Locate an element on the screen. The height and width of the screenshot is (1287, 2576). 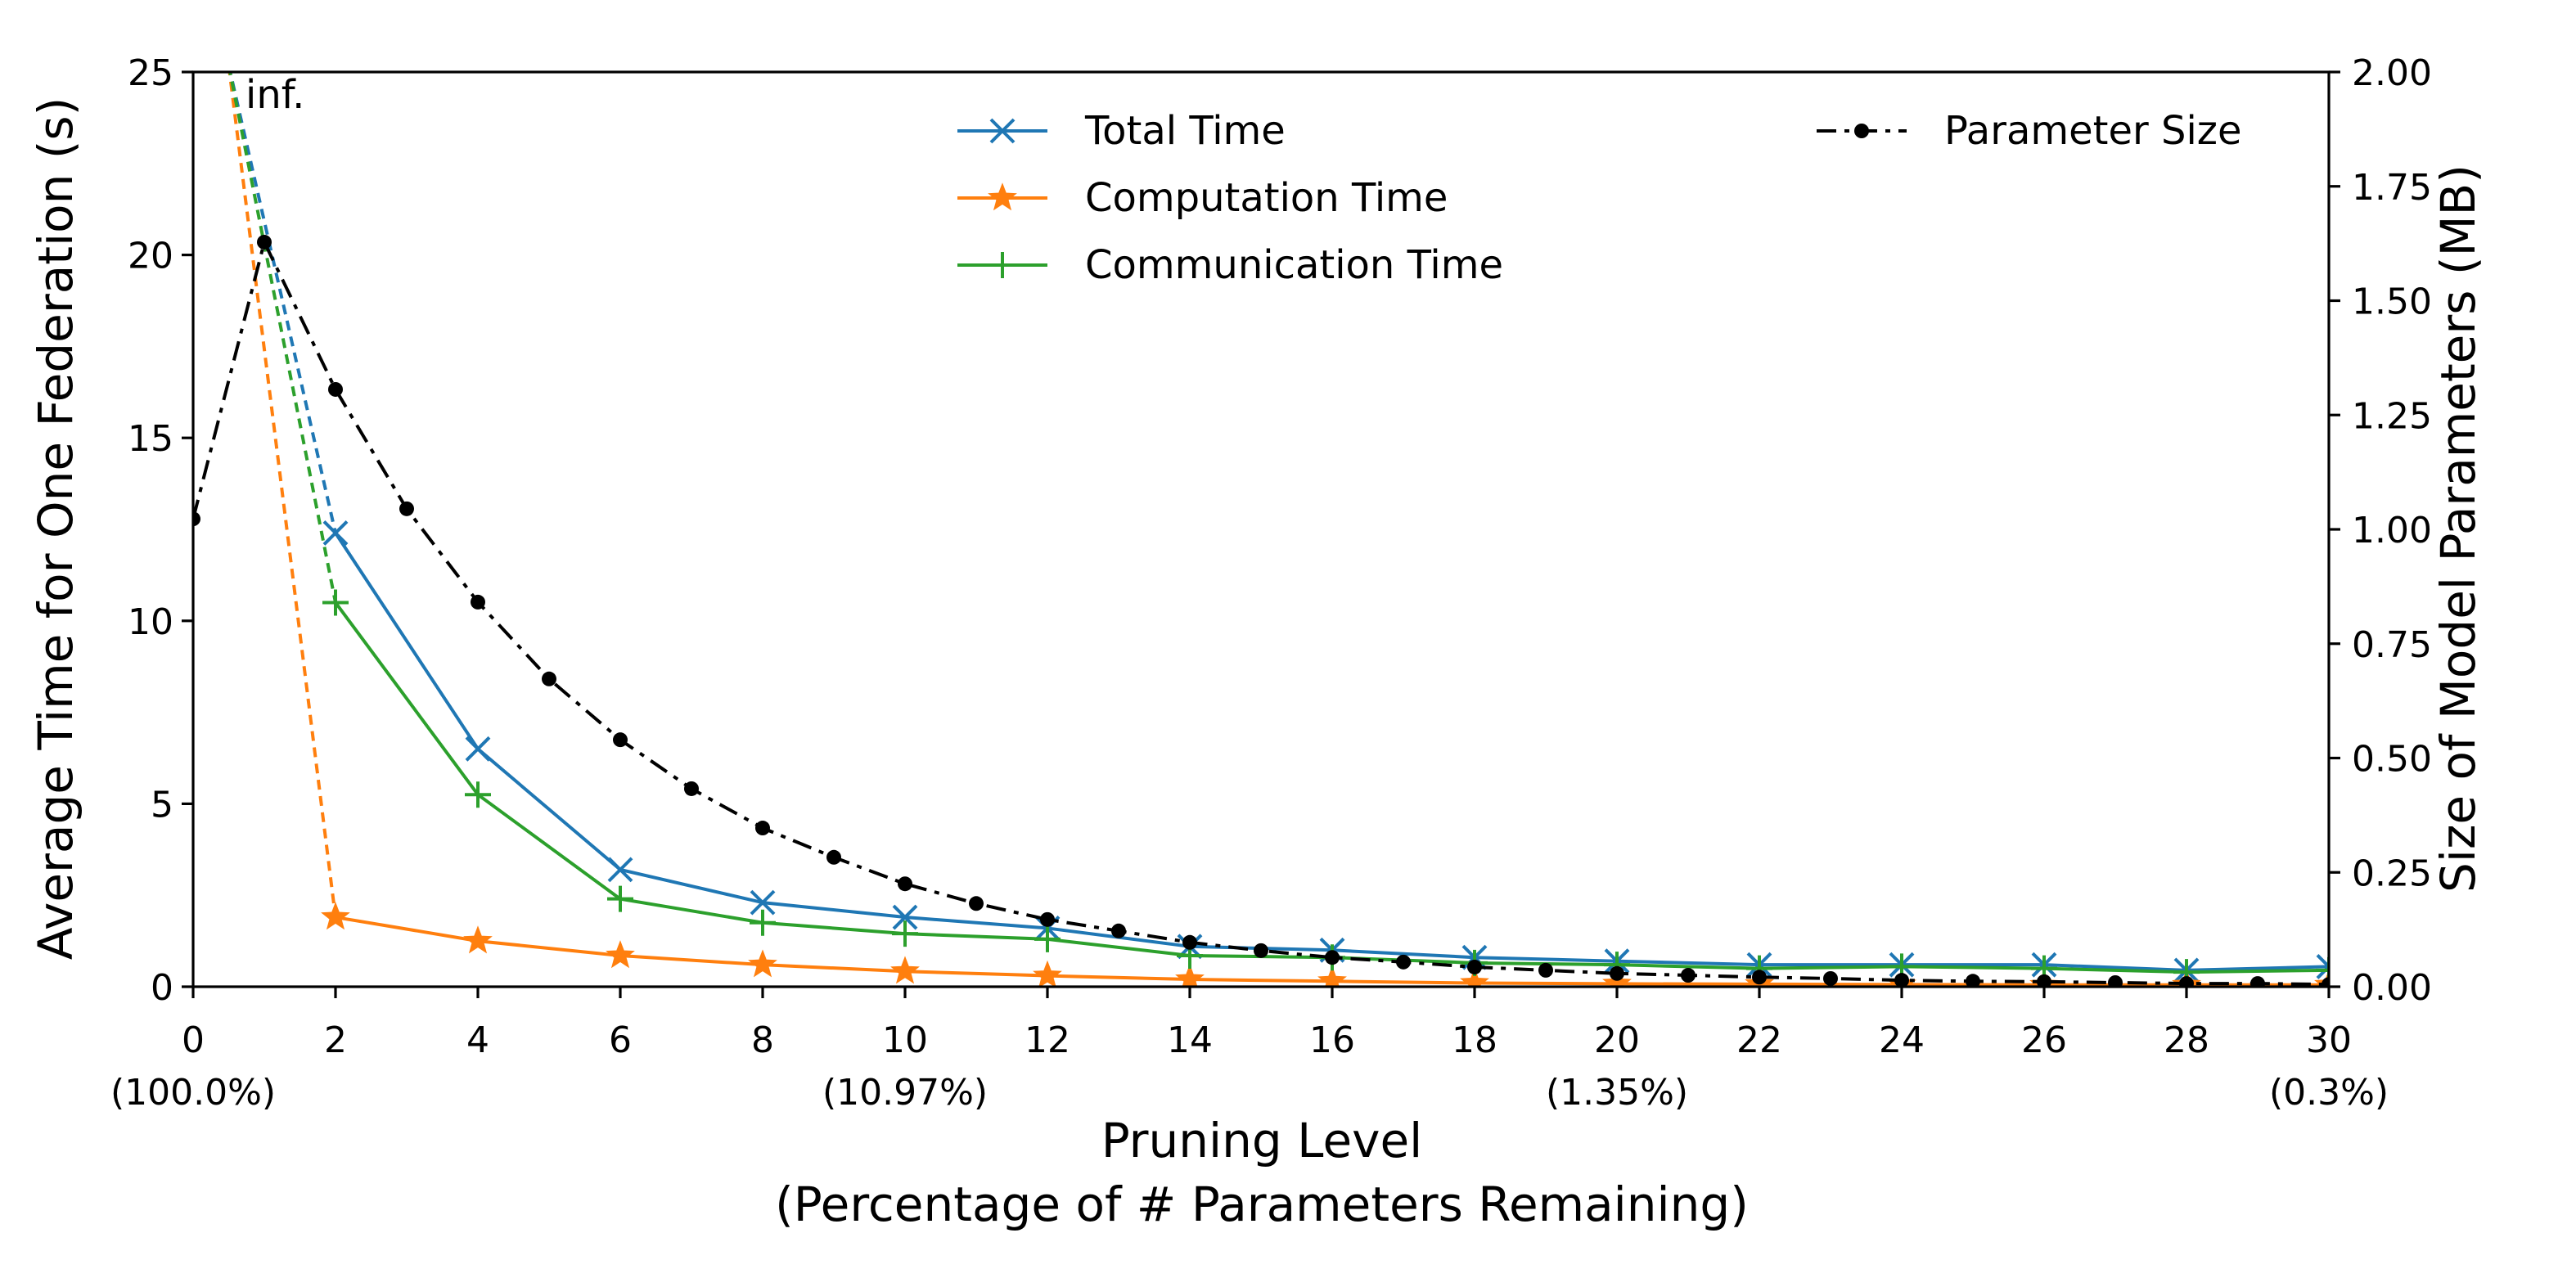
x-tick-label: 22 is located at coordinates (1759, 1040).